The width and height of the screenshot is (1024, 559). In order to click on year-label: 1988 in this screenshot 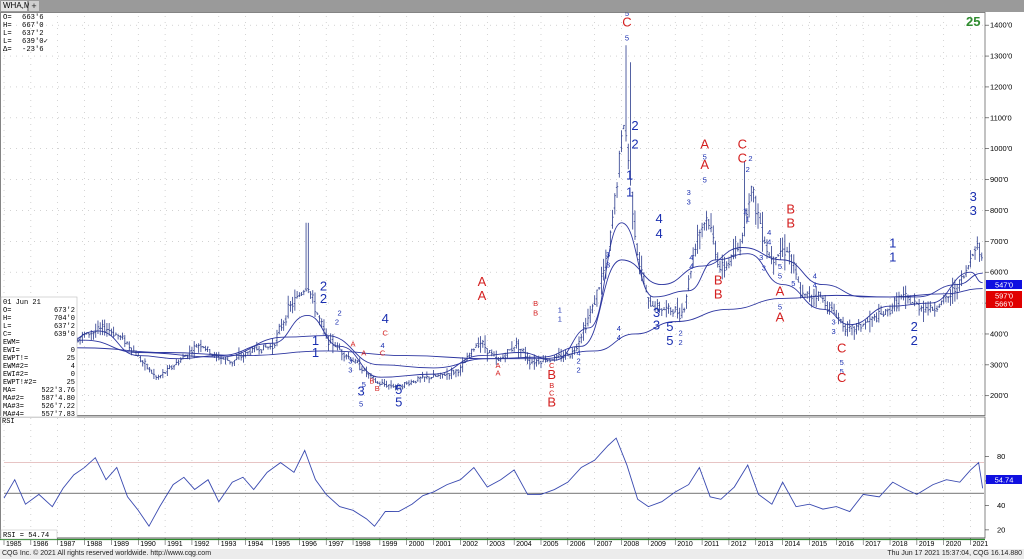, I will do `click(95, 544)`.